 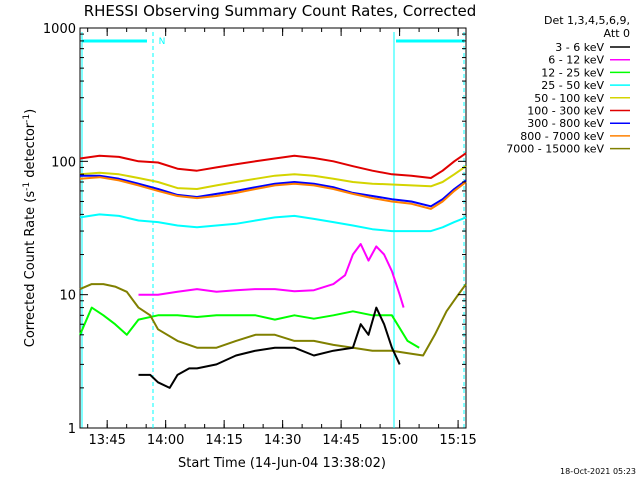 What do you see at coordinates (273, 177) in the screenshot?
I see `series-line-50-100-kev` at bounding box center [273, 177].